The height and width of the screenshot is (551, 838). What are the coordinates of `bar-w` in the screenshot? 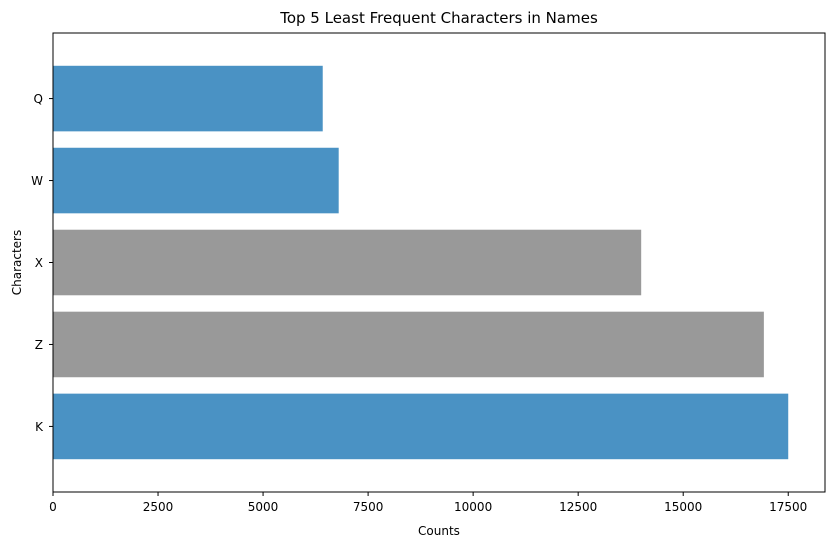 It's located at (196, 180).